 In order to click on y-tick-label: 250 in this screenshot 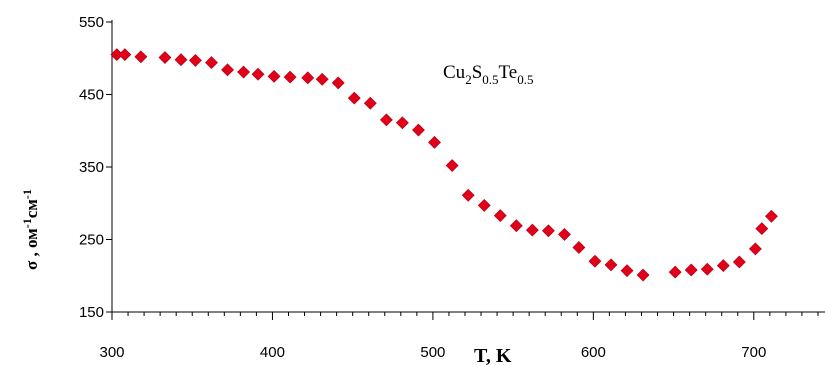, I will do `click(91, 240)`.